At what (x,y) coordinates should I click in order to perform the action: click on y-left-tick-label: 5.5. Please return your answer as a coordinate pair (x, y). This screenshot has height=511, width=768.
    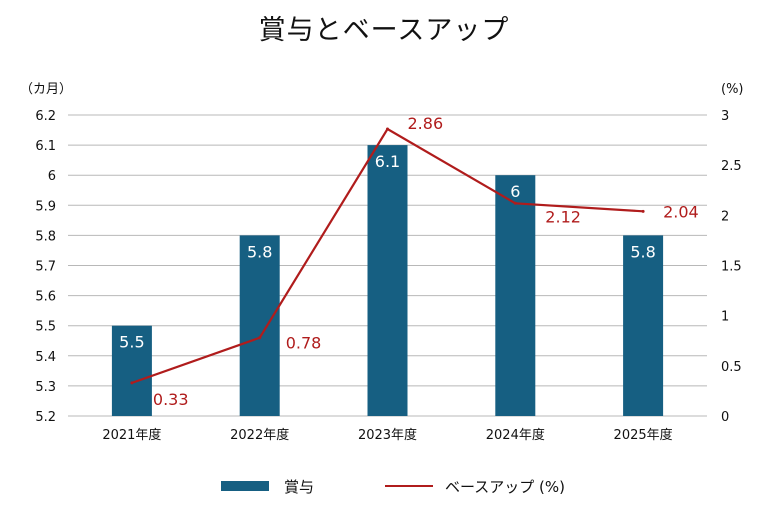
    Looking at the image, I should click on (45, 327).